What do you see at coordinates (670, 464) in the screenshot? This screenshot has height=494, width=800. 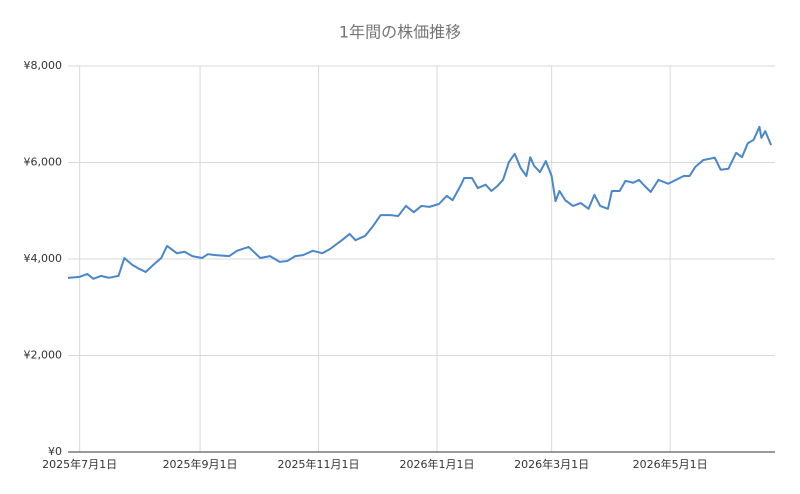 I see `x-tick-label: 2026年5月1日` at bounding box center [670, 464].